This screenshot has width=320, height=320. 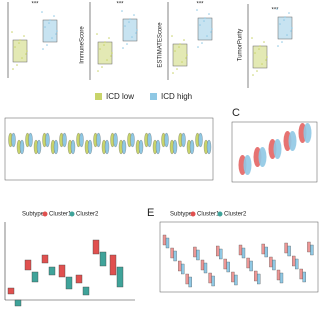 I want to click on legend-title: Subtype, so click(x=181, y=215).